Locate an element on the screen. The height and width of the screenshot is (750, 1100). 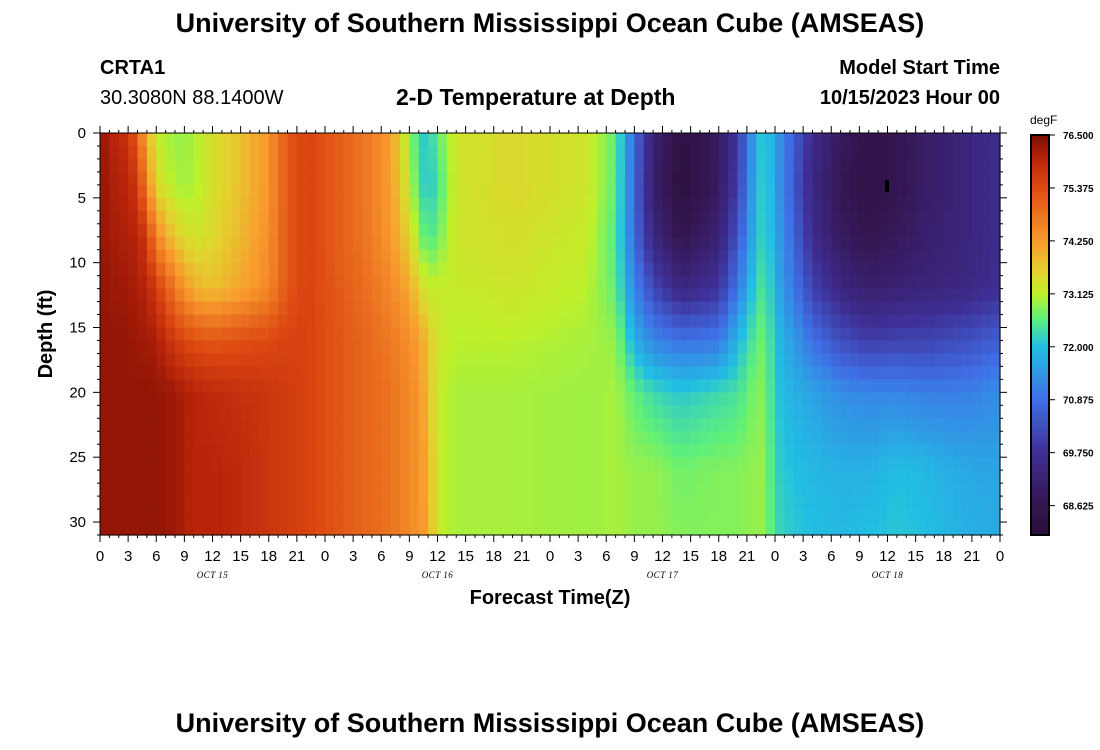
colorbar-tick-label: 73.125 is located at coordinates (1078, 295).